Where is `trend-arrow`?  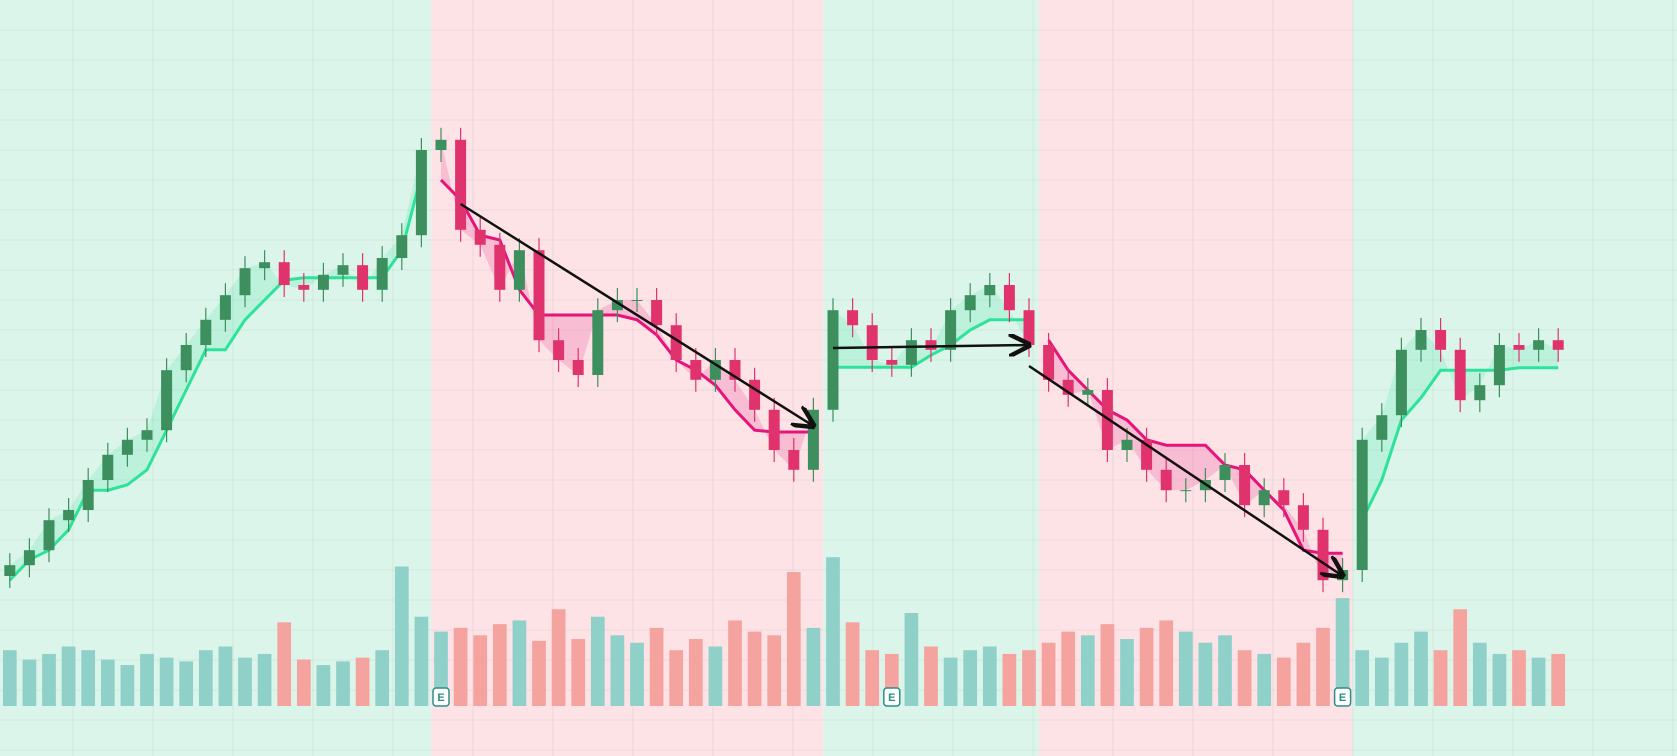
trend-arrow is located at coordinates (930, 346).